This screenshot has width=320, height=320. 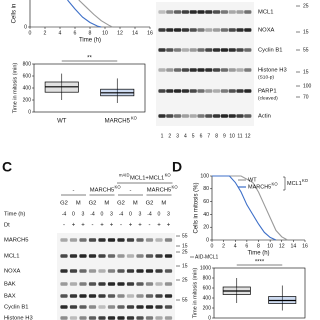 I want to click on lane-number: 11, so click(x=239, y=136).